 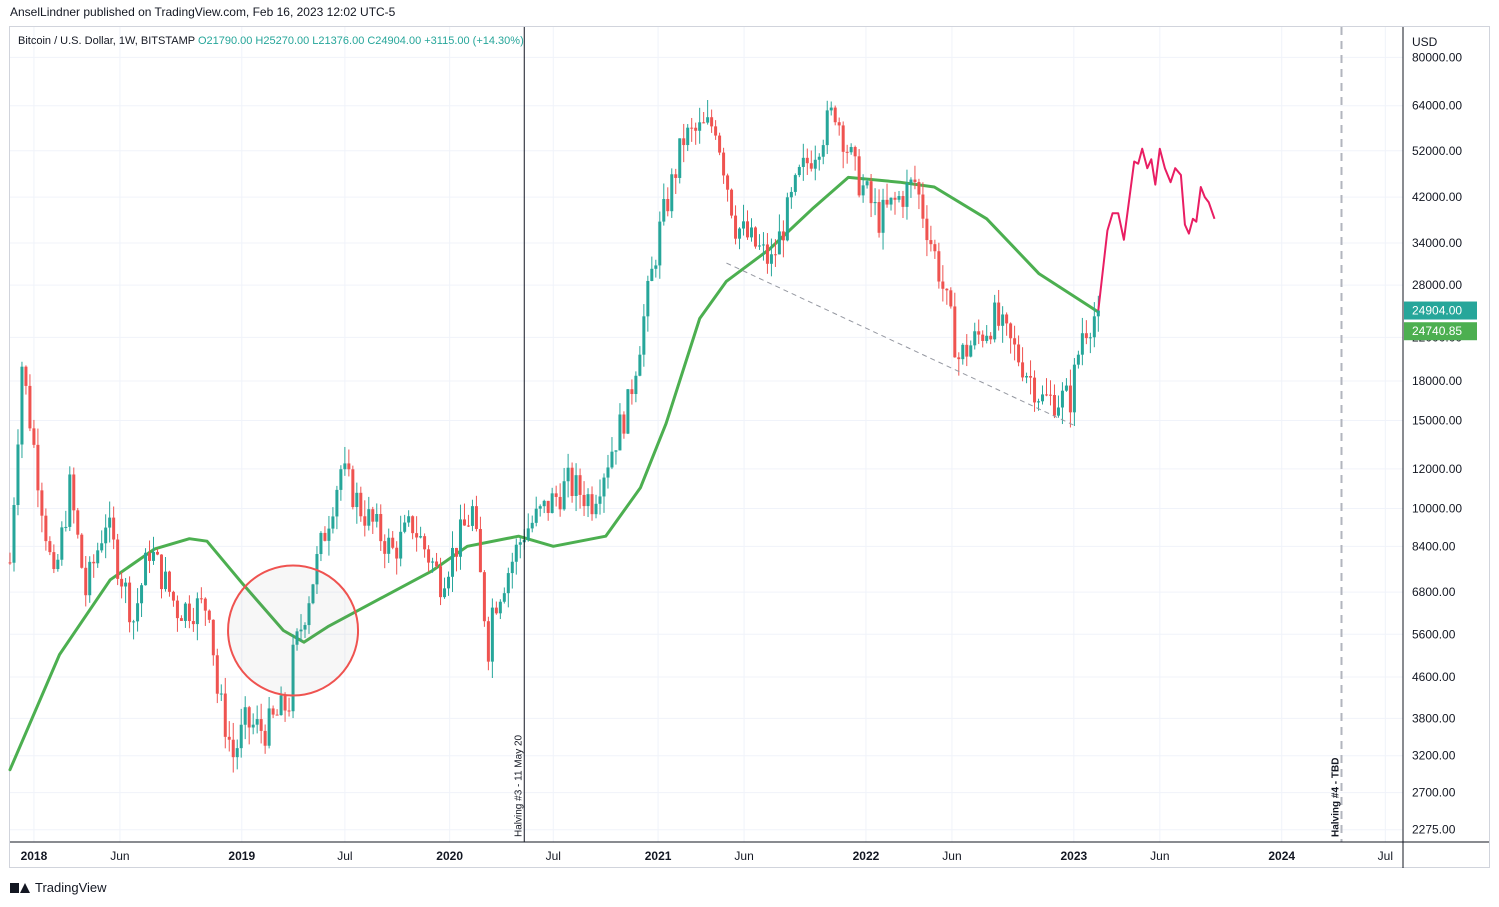 I want to click on x-tick-label: 2018, so click(x=34, y=856).